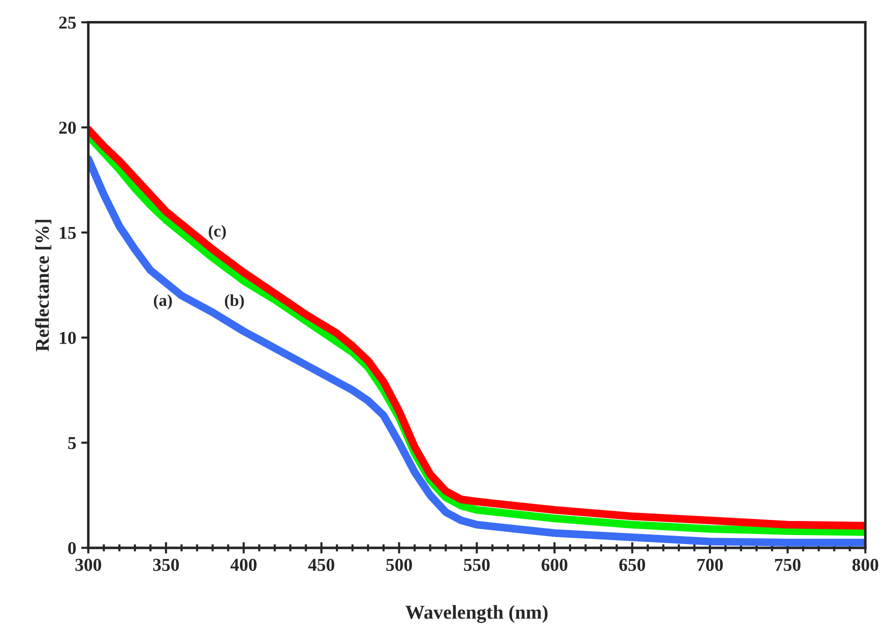 Image resolution: width=883 pixels, height=637 pixels. What do you see at coordinates (88, 564) in the screenshot?
I see `x-tick-label: 300` at bounding box center [88, 564].